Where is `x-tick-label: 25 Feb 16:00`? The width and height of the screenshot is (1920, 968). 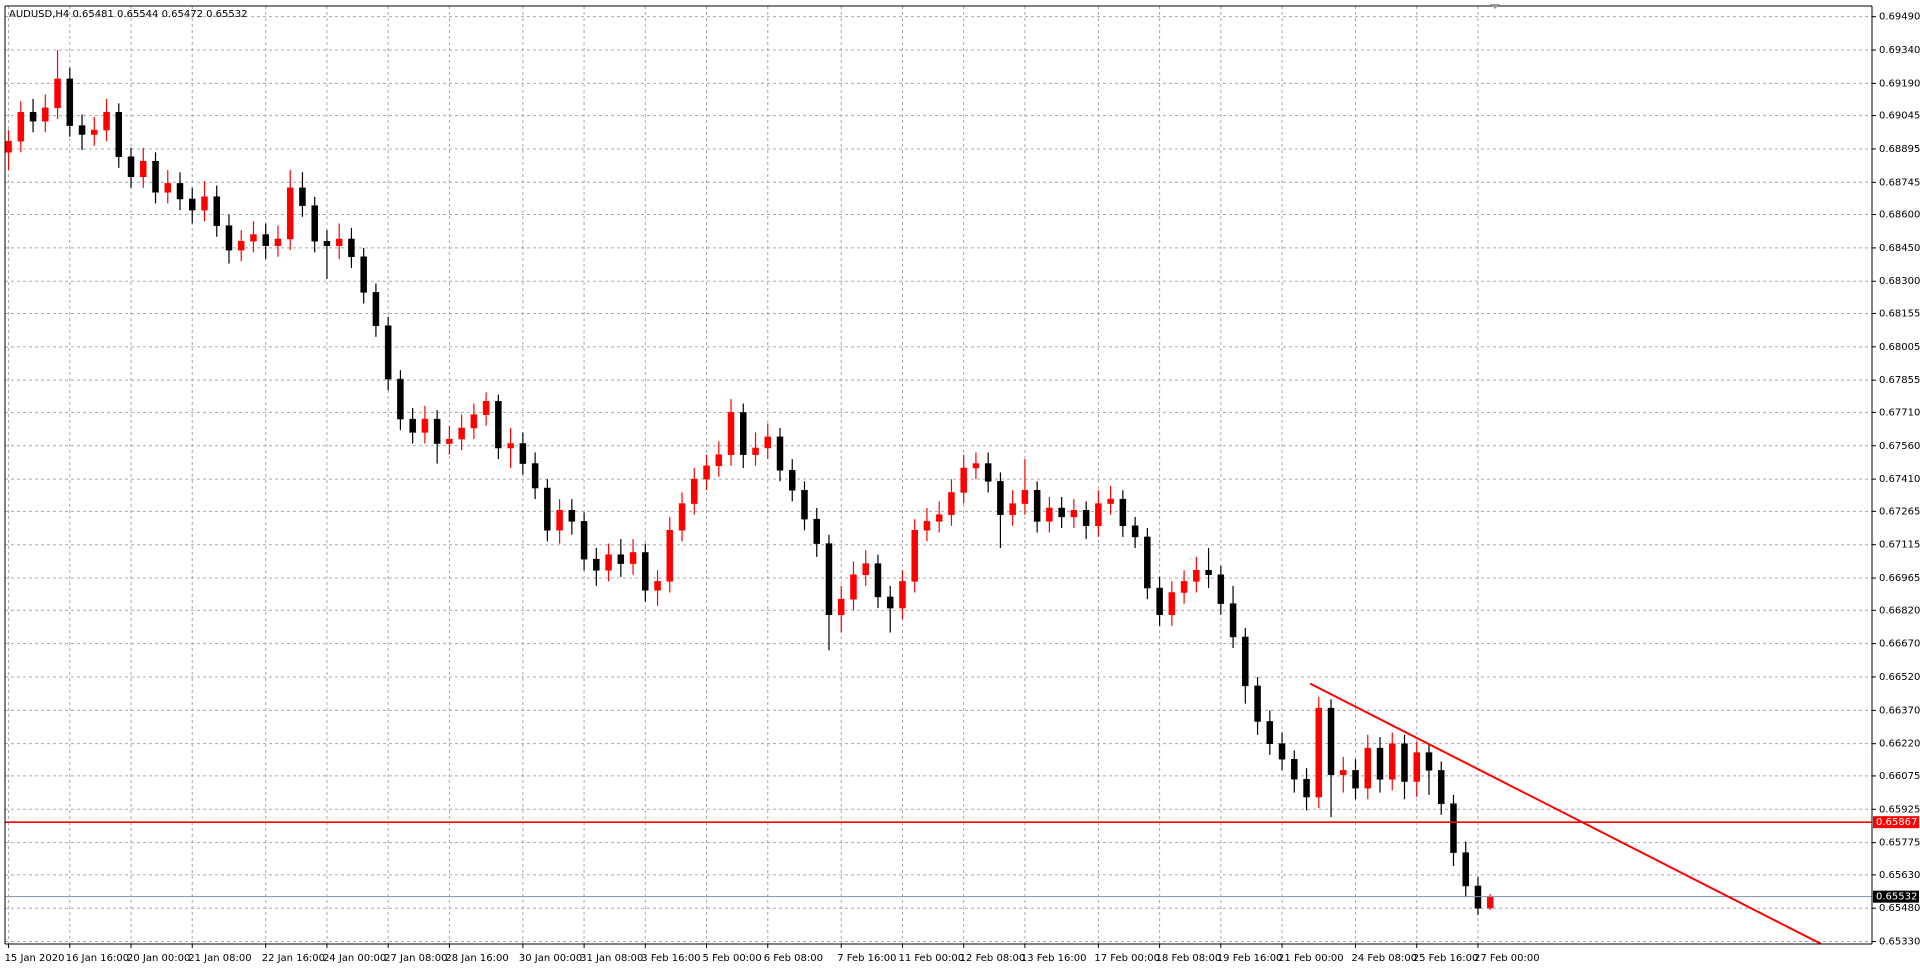
x-tick-label: 25 Feb 16:00 is located at coordinates (1446, 958).